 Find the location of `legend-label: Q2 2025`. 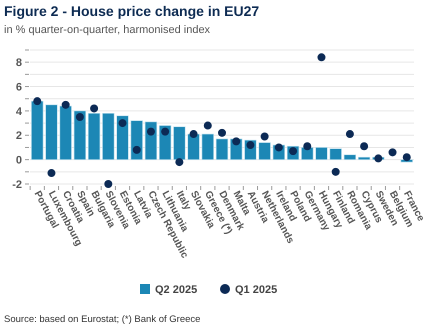

legend-label: Q2 2025 is located at coordinates (176, 290).